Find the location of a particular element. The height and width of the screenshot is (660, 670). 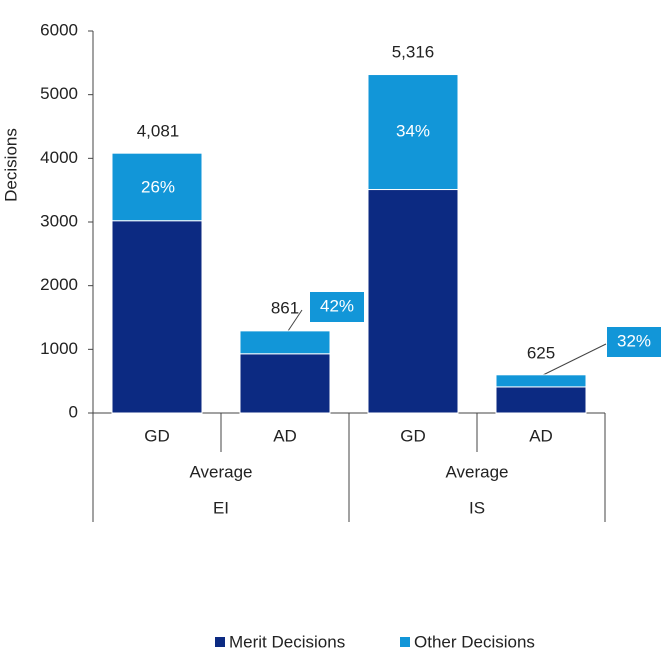

annotation: 34% is located at coordinates (413, 130).